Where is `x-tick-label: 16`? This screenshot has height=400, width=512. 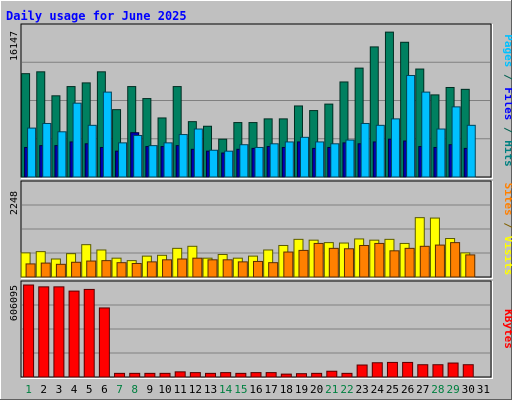 x-tick-label: 16 is located at coordinates (255, 389).